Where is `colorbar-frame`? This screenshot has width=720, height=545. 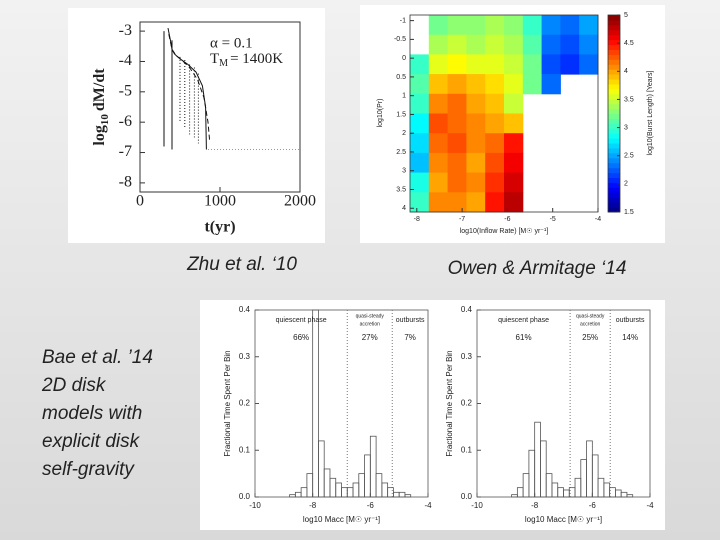
colorbar-frame is located at coordinates (614, 113).